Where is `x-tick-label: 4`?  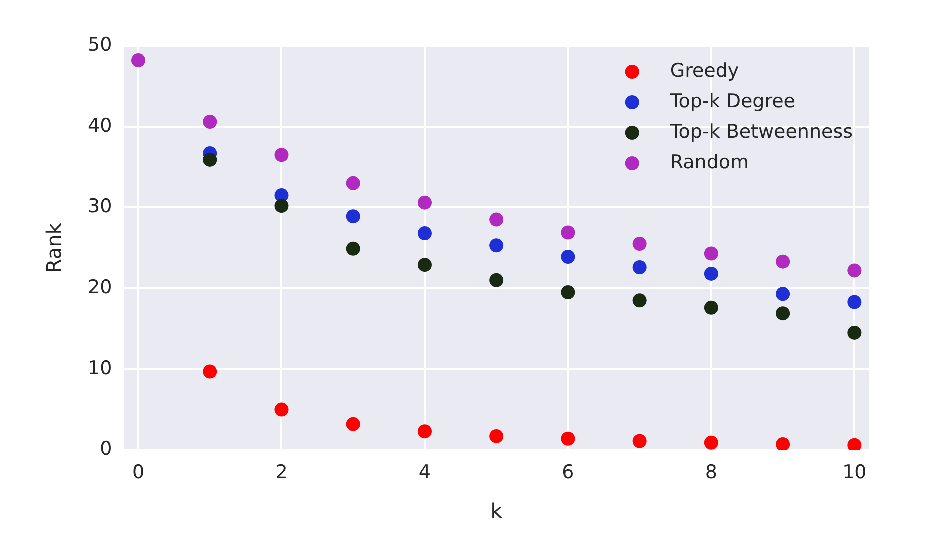
x-tick-label: 4 is located at coordinates (425, 473).